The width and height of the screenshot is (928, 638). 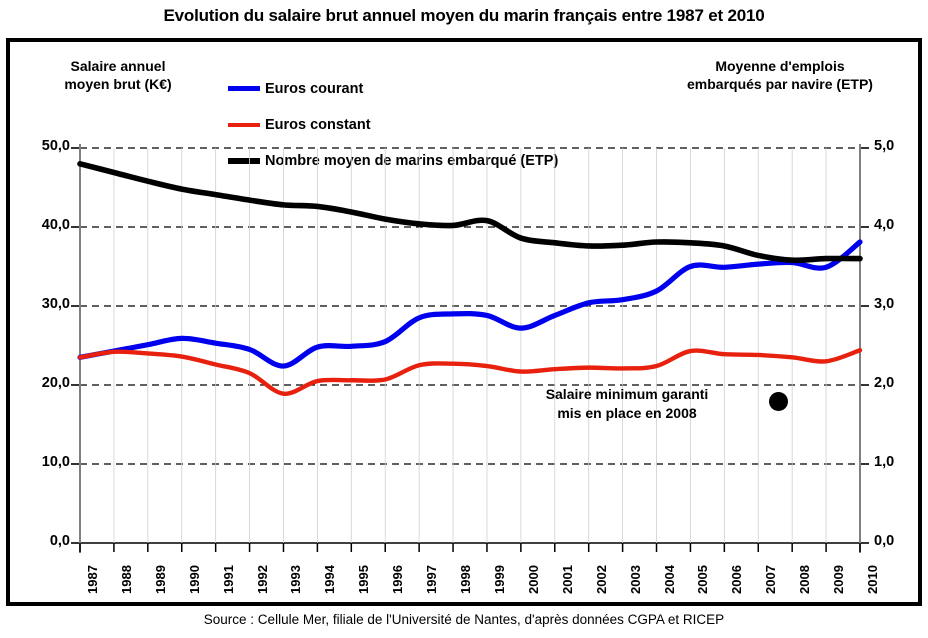 I want to click on x-tick-2000: 2000, so click(x=533, y=579).